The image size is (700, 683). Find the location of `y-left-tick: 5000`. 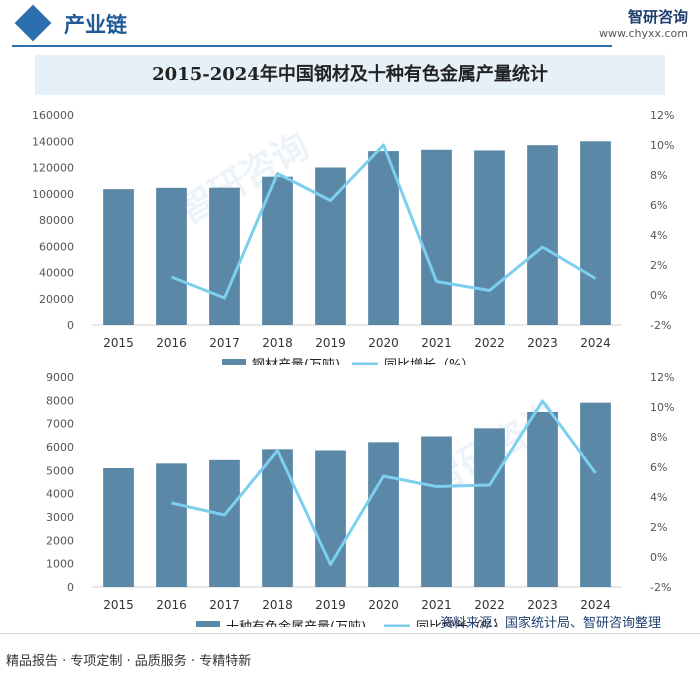

y-left-tick: 5000 is located at coordinates (60, 470).